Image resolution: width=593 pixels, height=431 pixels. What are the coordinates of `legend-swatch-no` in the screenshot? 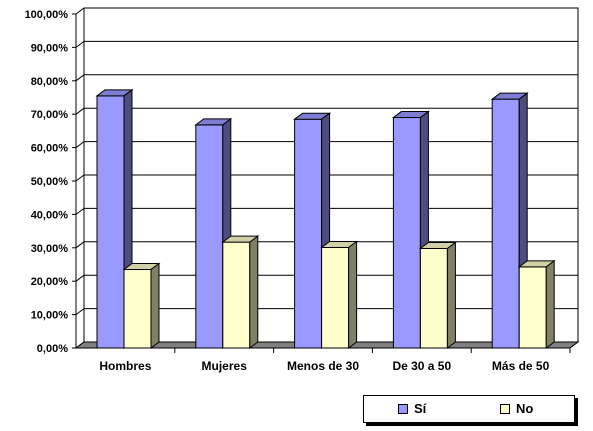 It's located at (505, 408).